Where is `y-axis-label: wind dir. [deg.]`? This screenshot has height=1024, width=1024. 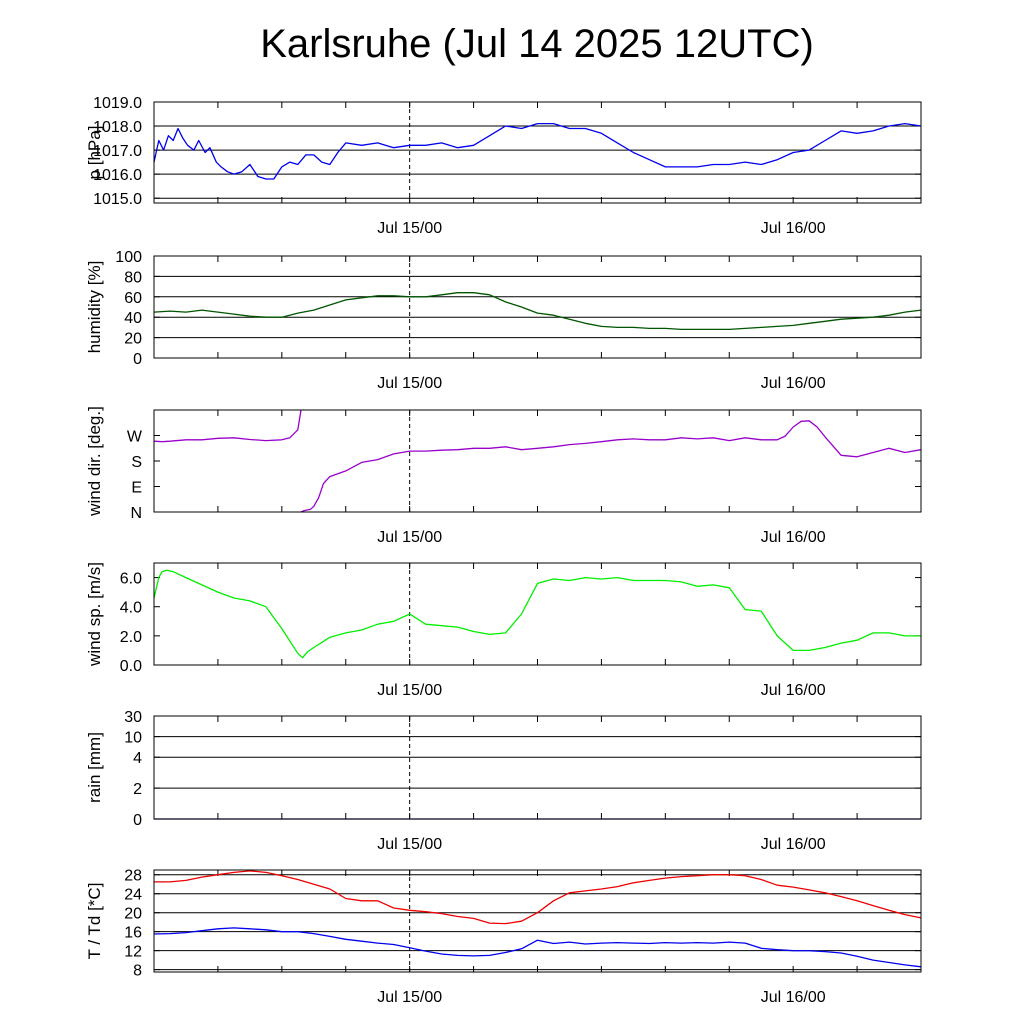
y-axis-label: wind dir. [deg.] is located at coordinates (94, 461).